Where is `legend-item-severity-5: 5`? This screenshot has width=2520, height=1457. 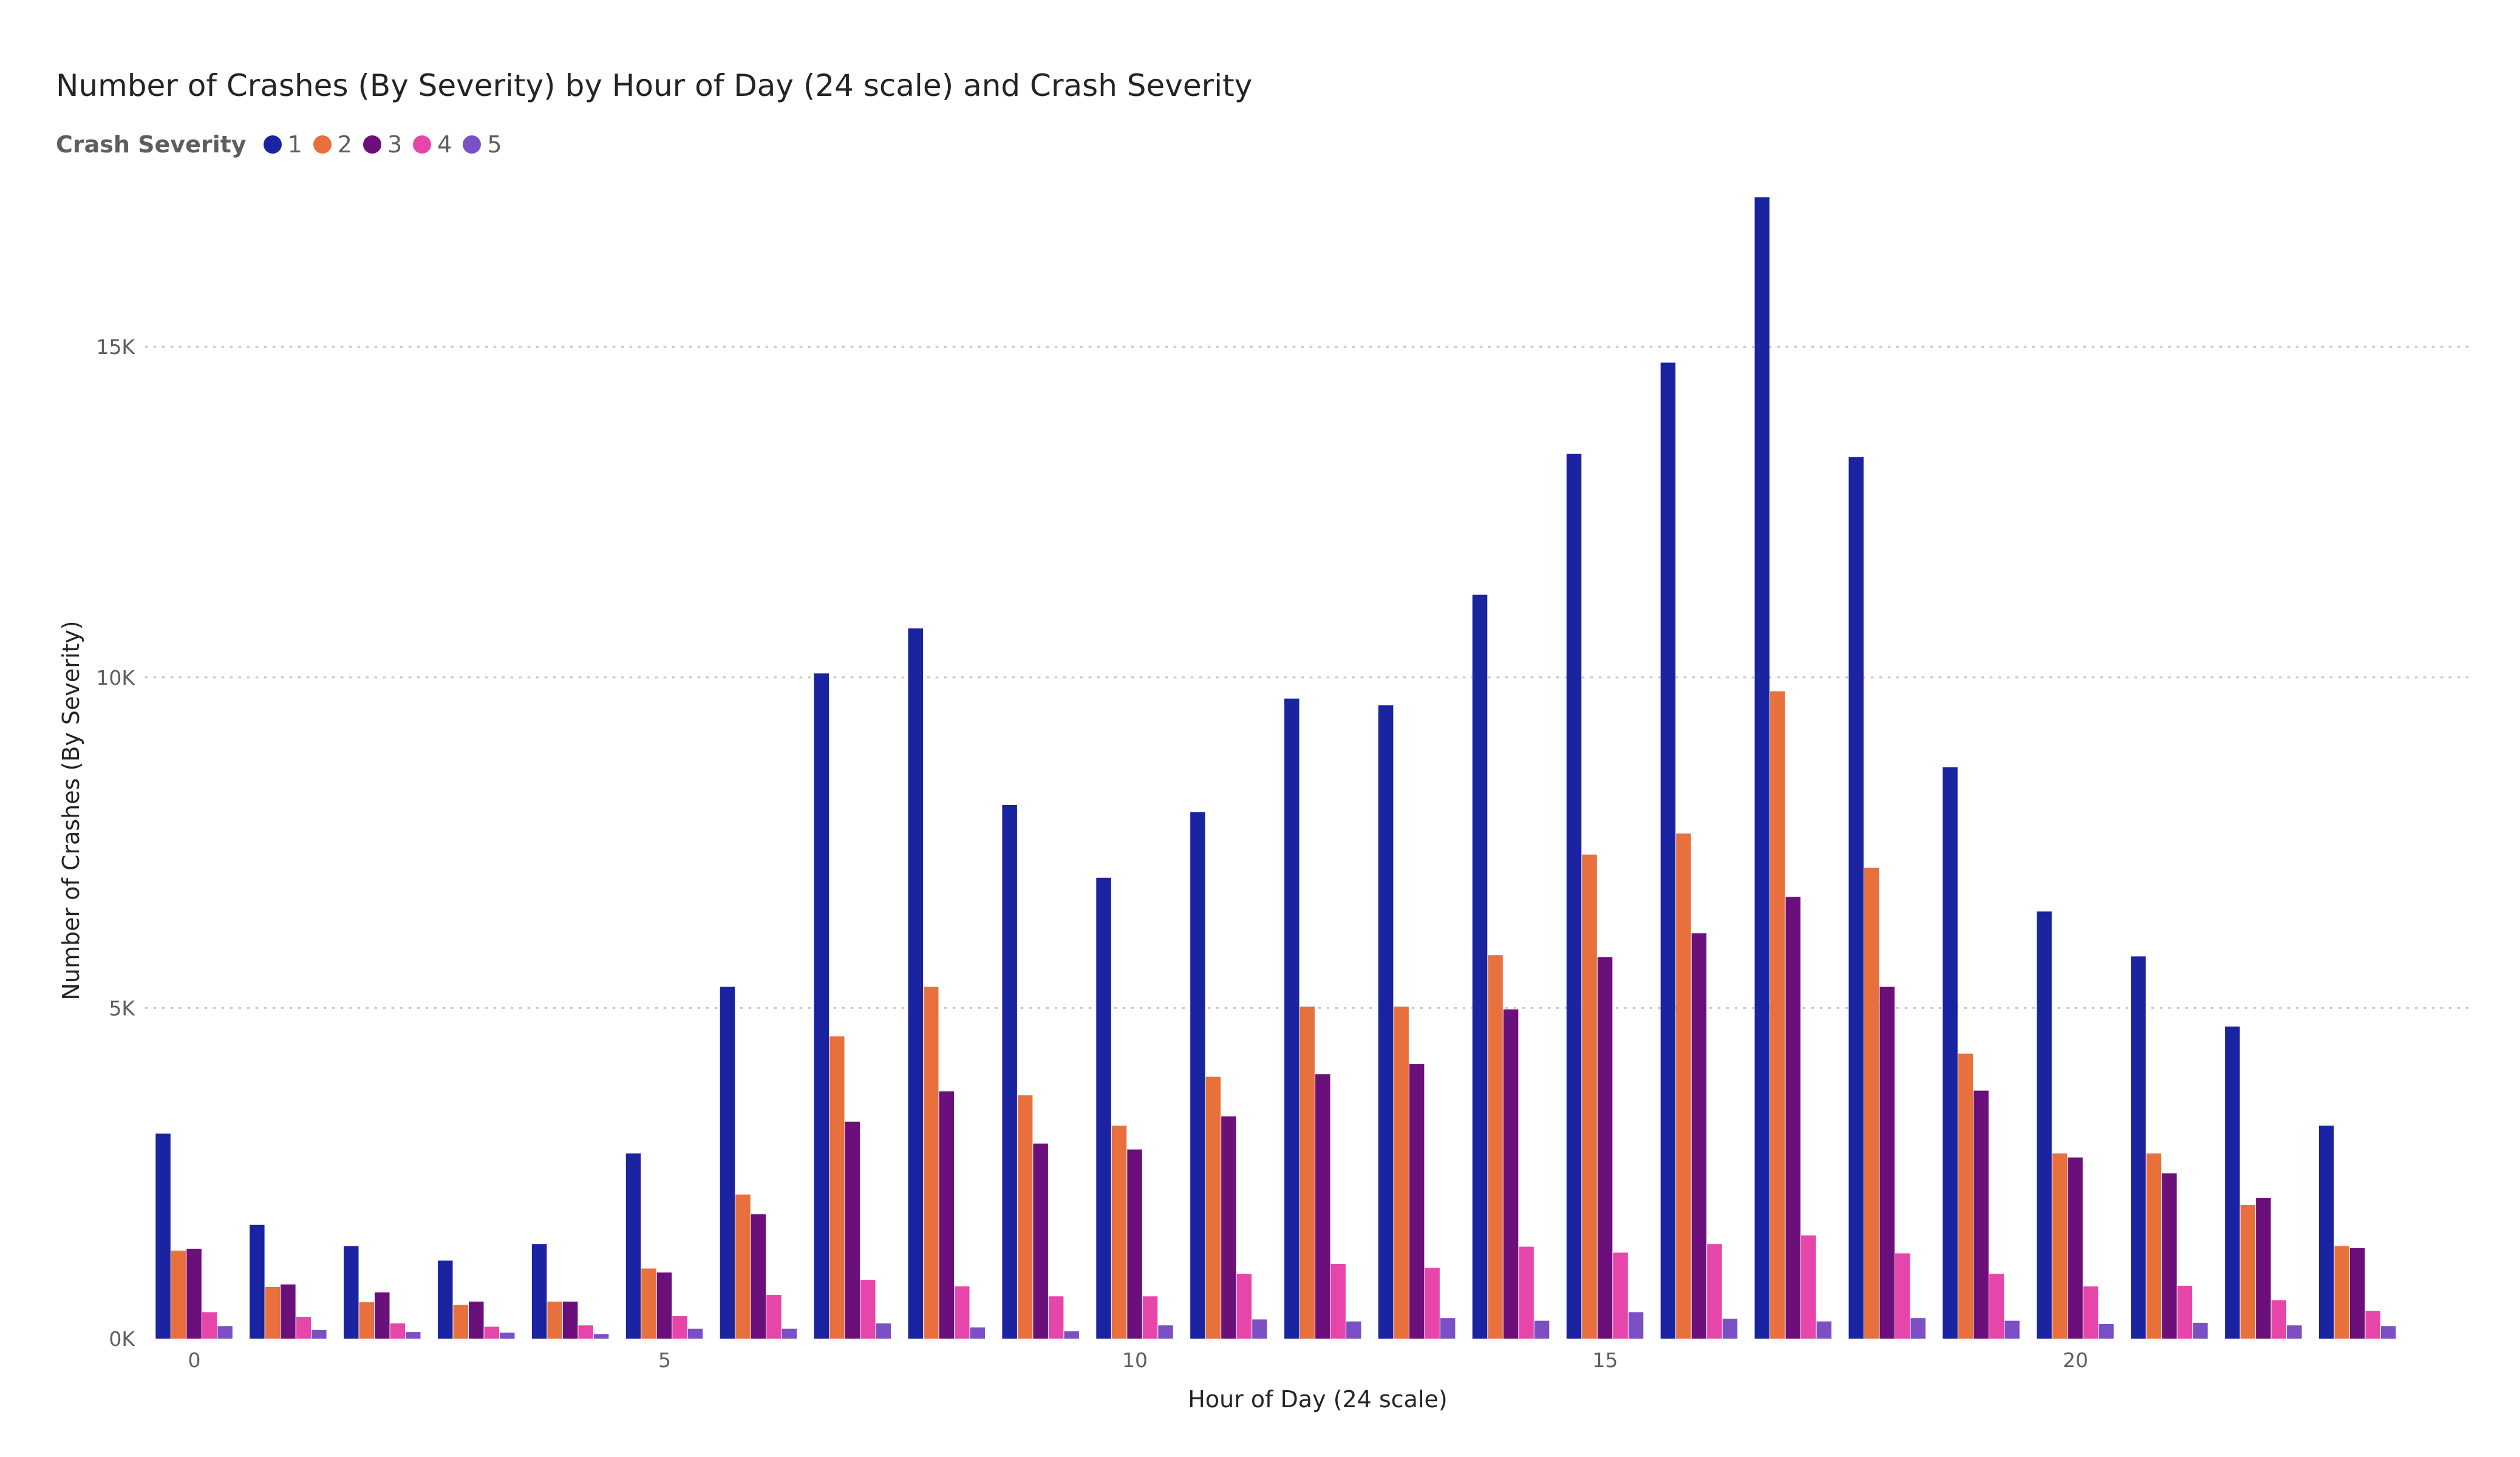 legend-item-severity-5: 5 is located at coordinates (482, 144).